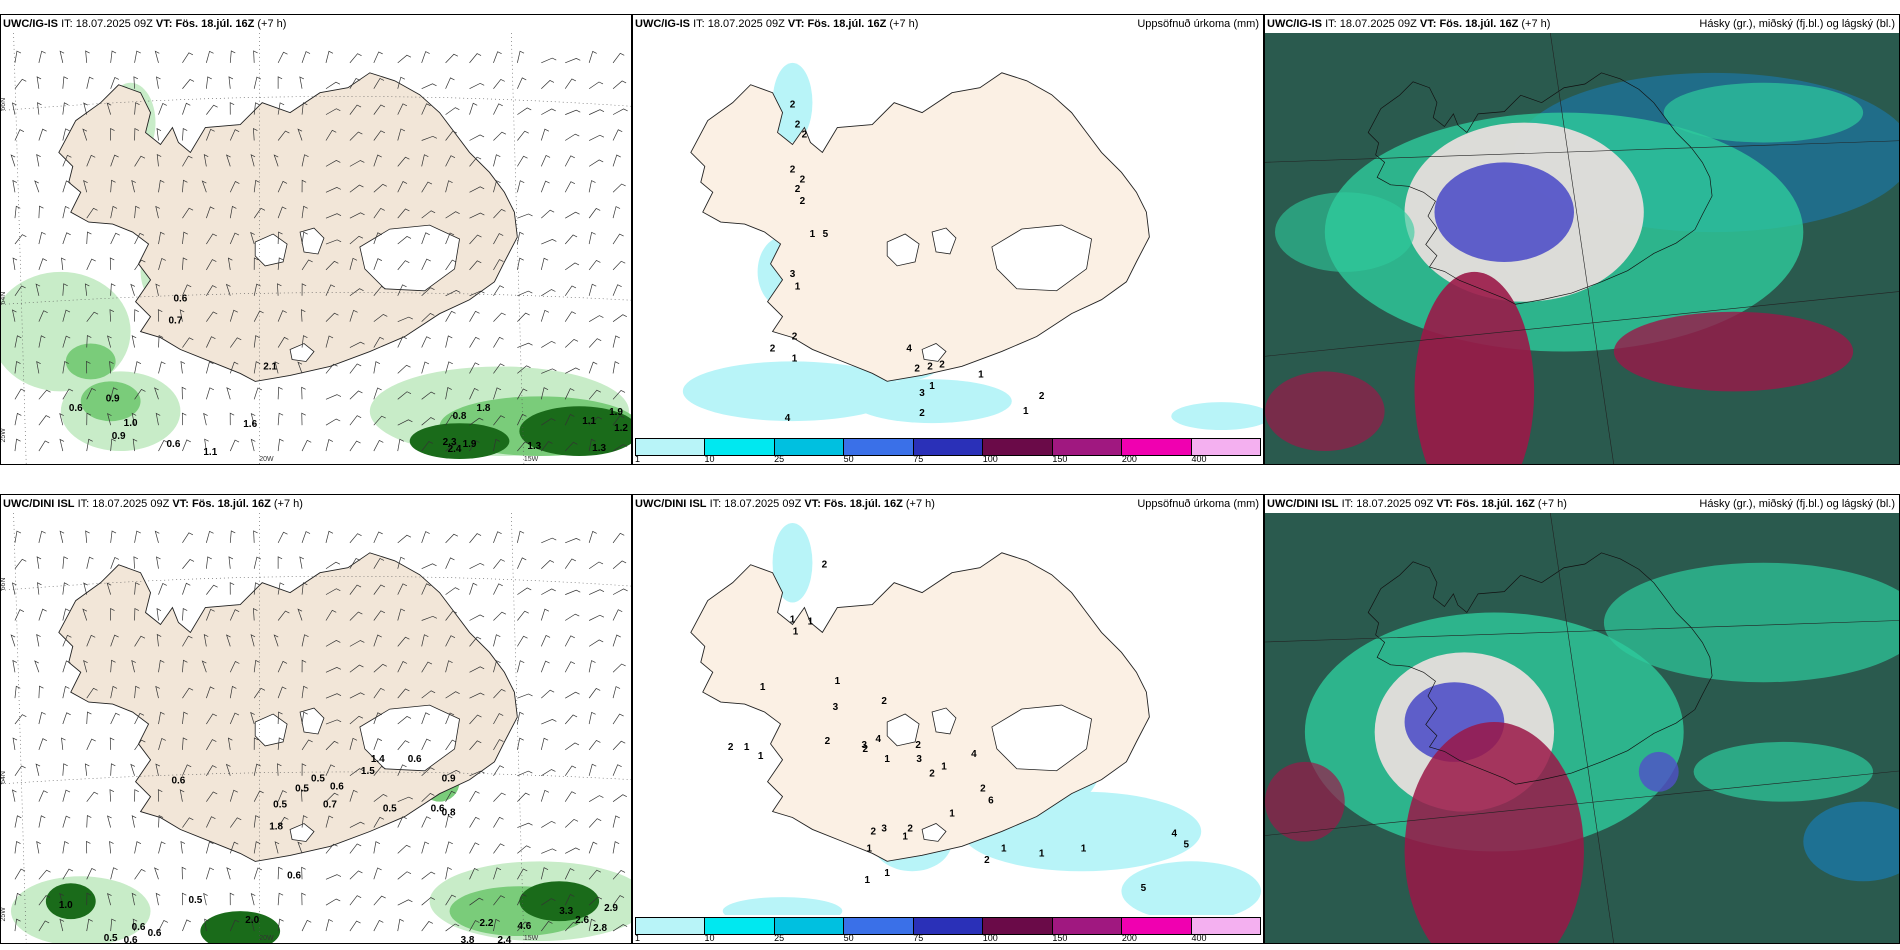 The width and height of the screenshot is (1900, 950). I want to click on precip-value: 1, so click(813, 234).